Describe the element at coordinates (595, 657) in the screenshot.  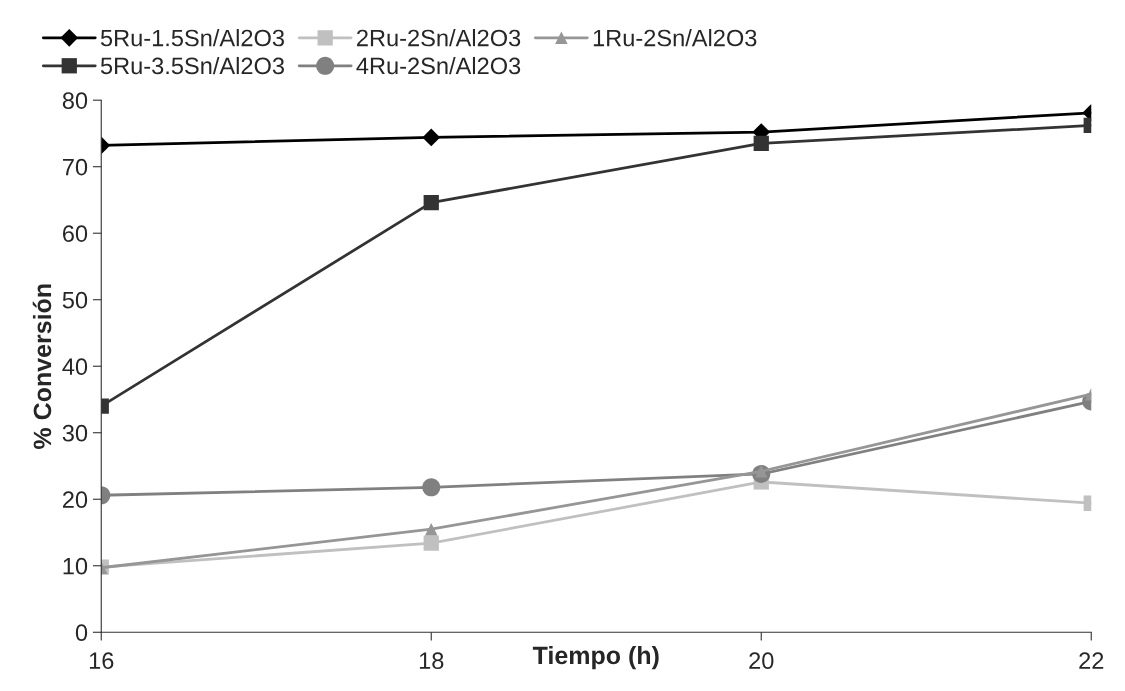
I see `x-axis-title: Tiempo (h)` at that location.